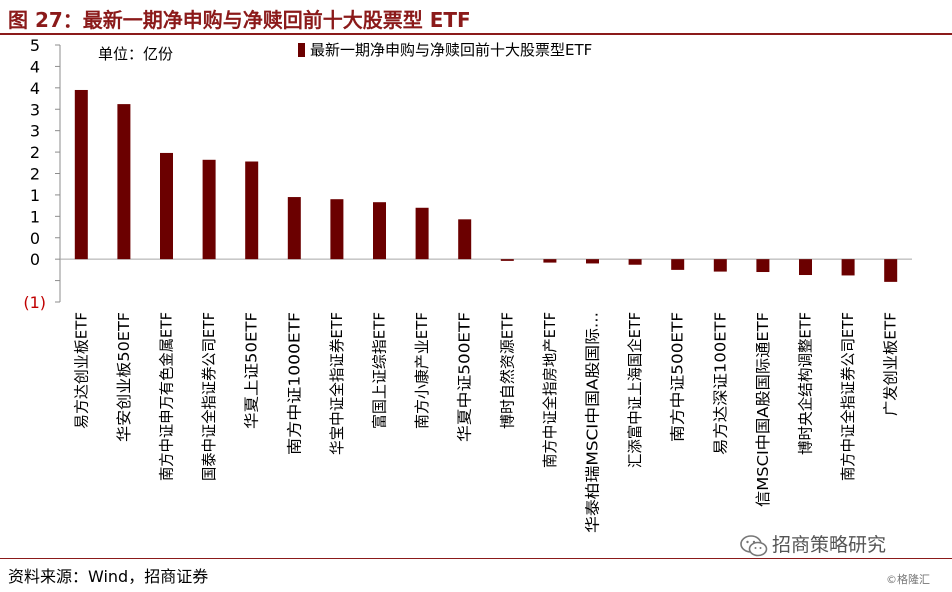  I want to click on watermark-text: 招商策略研究, so click(829, 545).